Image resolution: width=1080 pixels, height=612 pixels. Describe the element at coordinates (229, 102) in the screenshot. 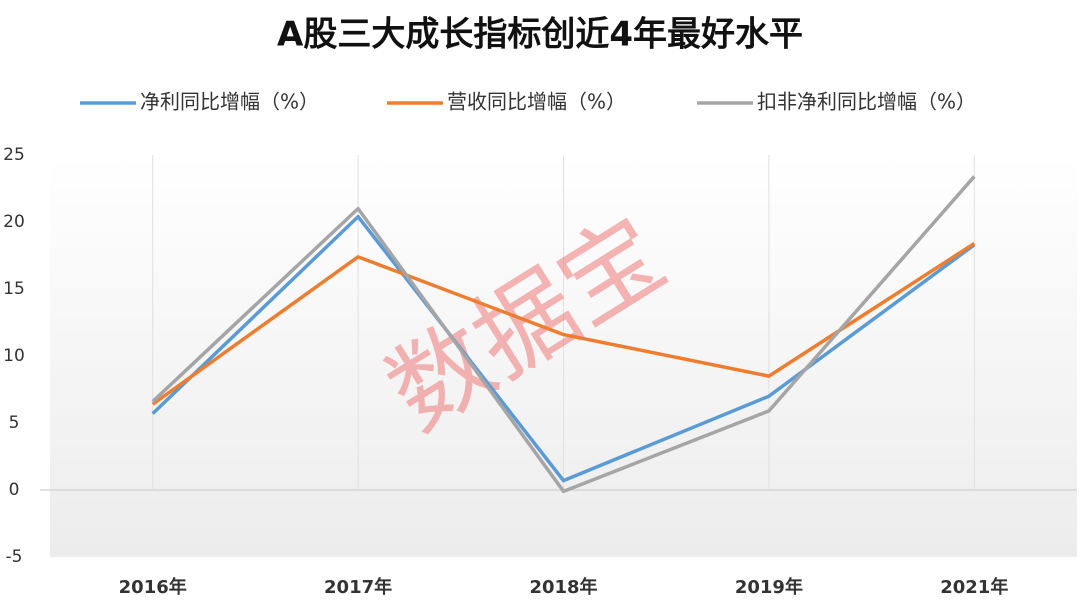

I see `legend-label: 净利同比增幅（%）` at that location.